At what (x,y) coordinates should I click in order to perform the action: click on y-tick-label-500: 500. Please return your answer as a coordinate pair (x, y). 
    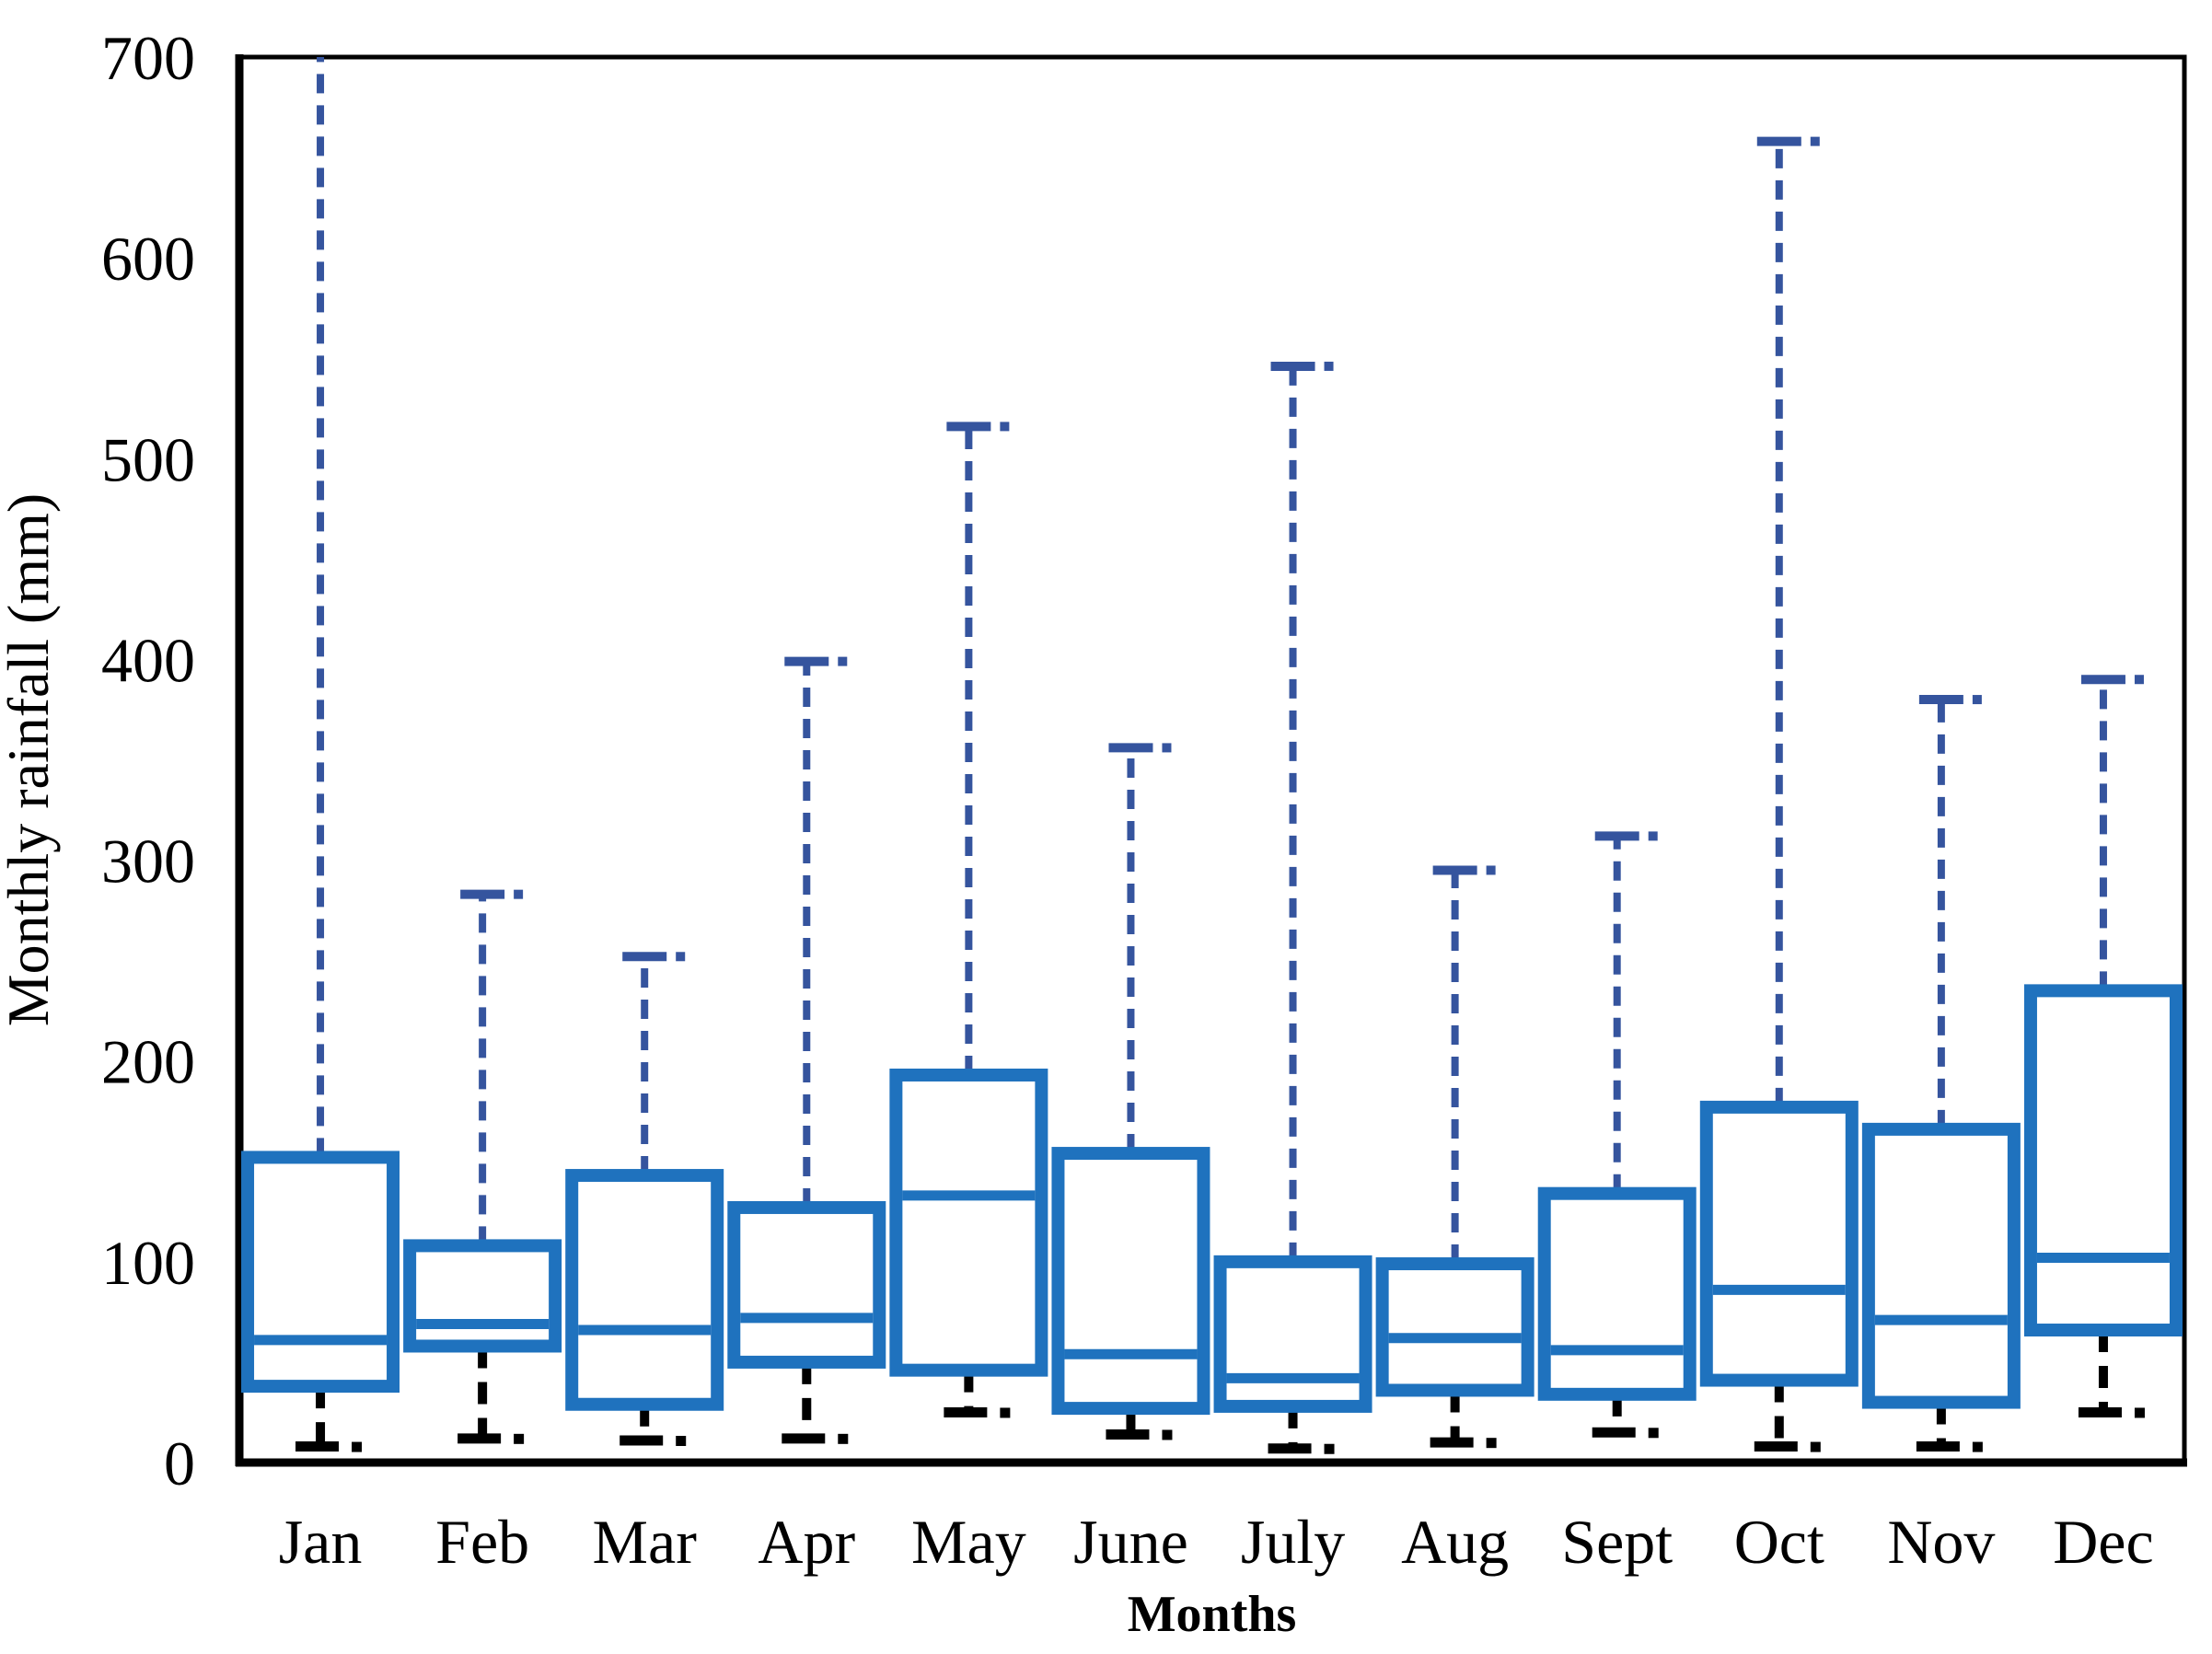
    Looking at the image, I should click on (148, 459).